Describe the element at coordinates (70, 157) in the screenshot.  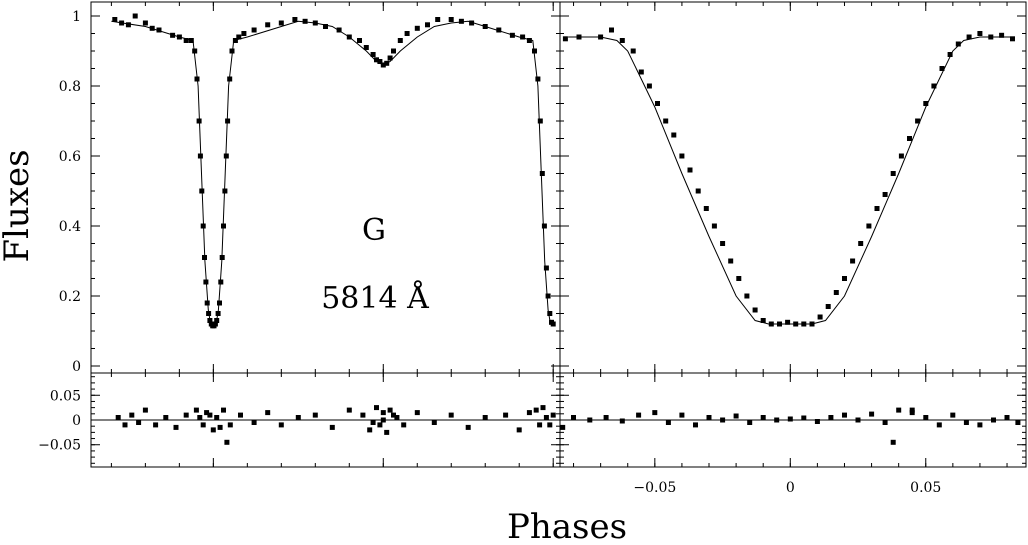
I see `y-tick-label: 0.6` at that location.